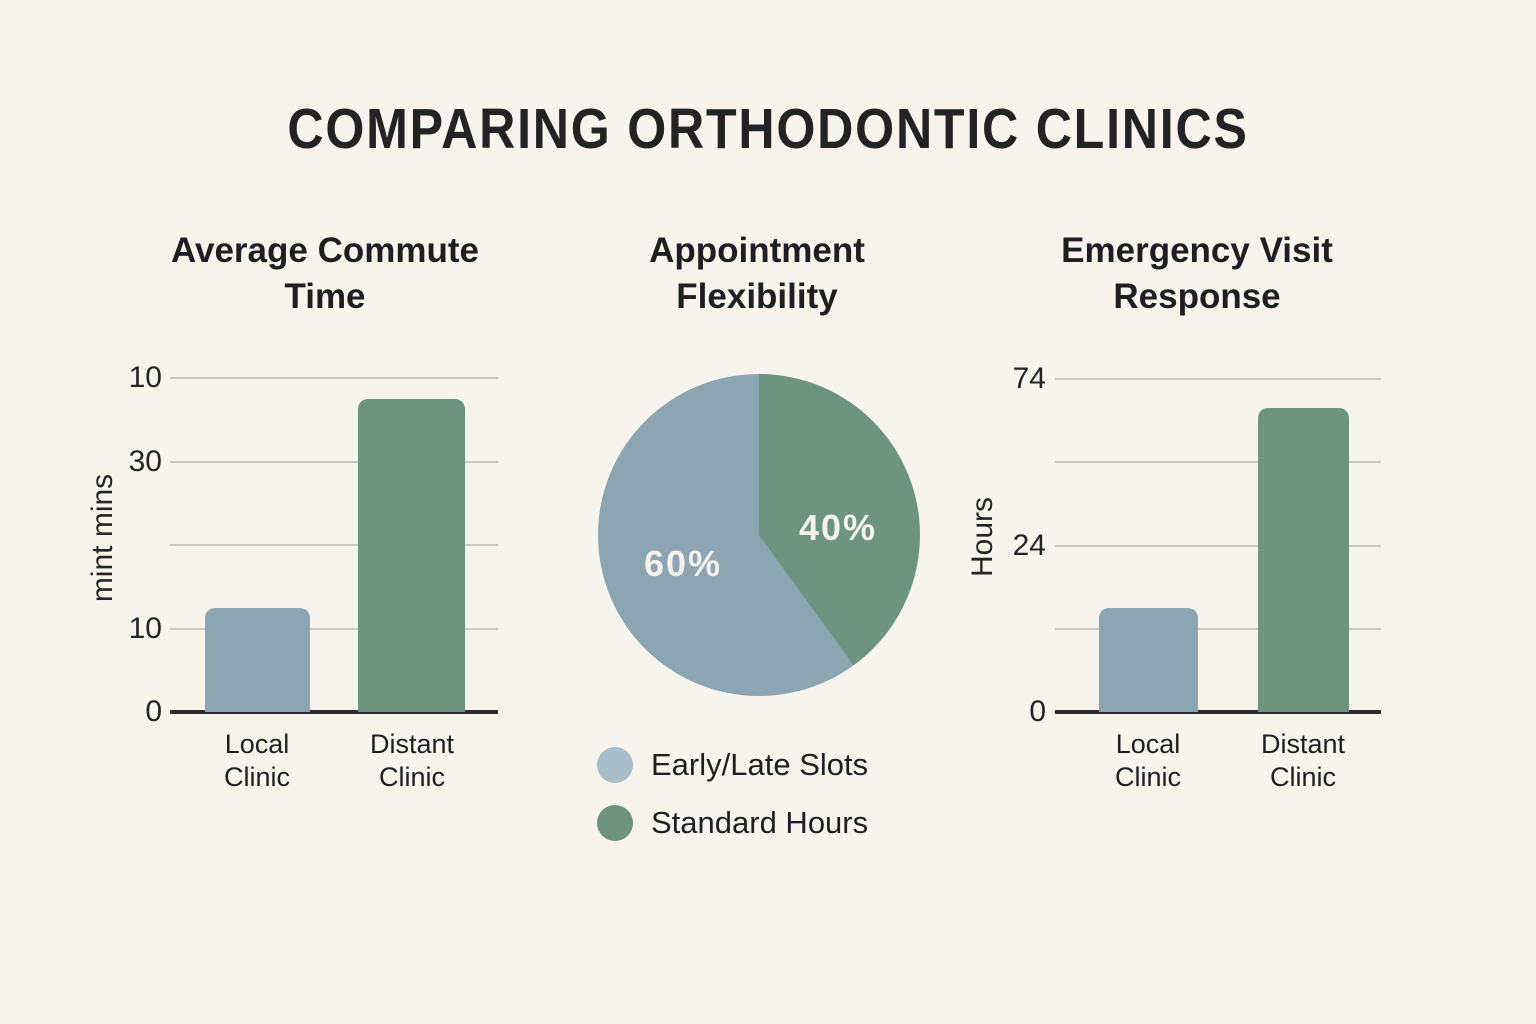 The height and width of the screenshot is (1024, 1536). I want to click on legend-swatch-standard-hours, so click(615, 823).